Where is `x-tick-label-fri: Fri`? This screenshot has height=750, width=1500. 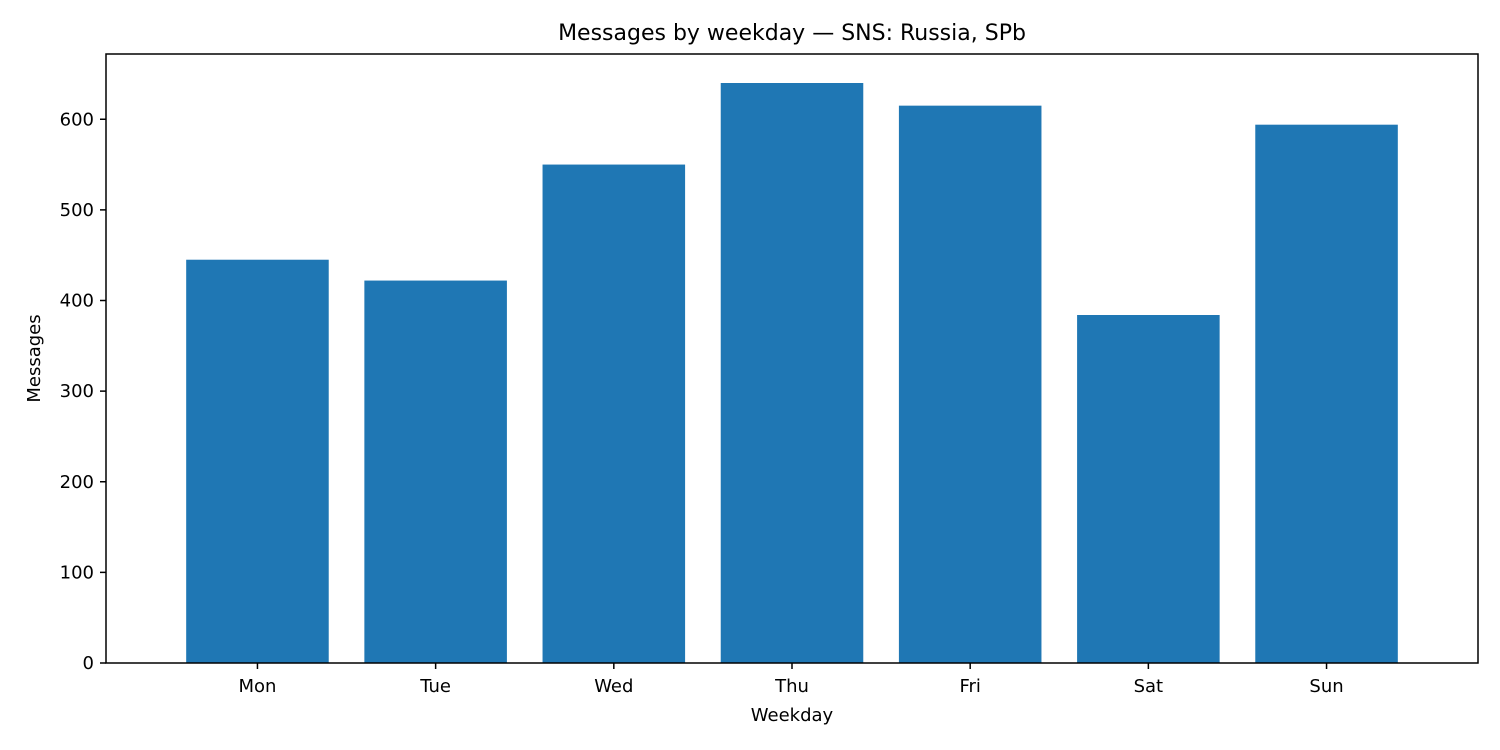 x-tick-label-fri: Fri is located at coordinates (969, 686).